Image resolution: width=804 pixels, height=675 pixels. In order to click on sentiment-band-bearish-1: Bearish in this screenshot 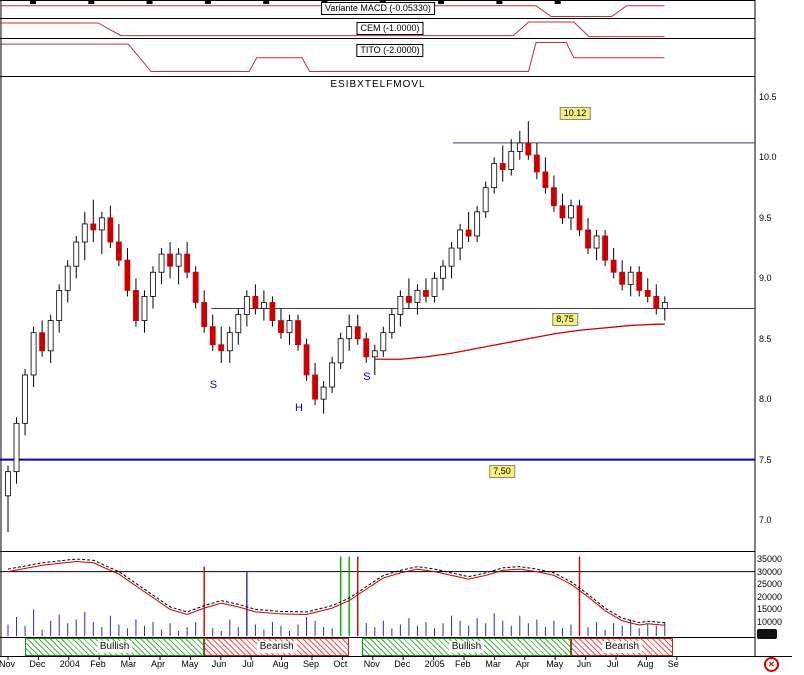, I will do `click(277, 647)`.